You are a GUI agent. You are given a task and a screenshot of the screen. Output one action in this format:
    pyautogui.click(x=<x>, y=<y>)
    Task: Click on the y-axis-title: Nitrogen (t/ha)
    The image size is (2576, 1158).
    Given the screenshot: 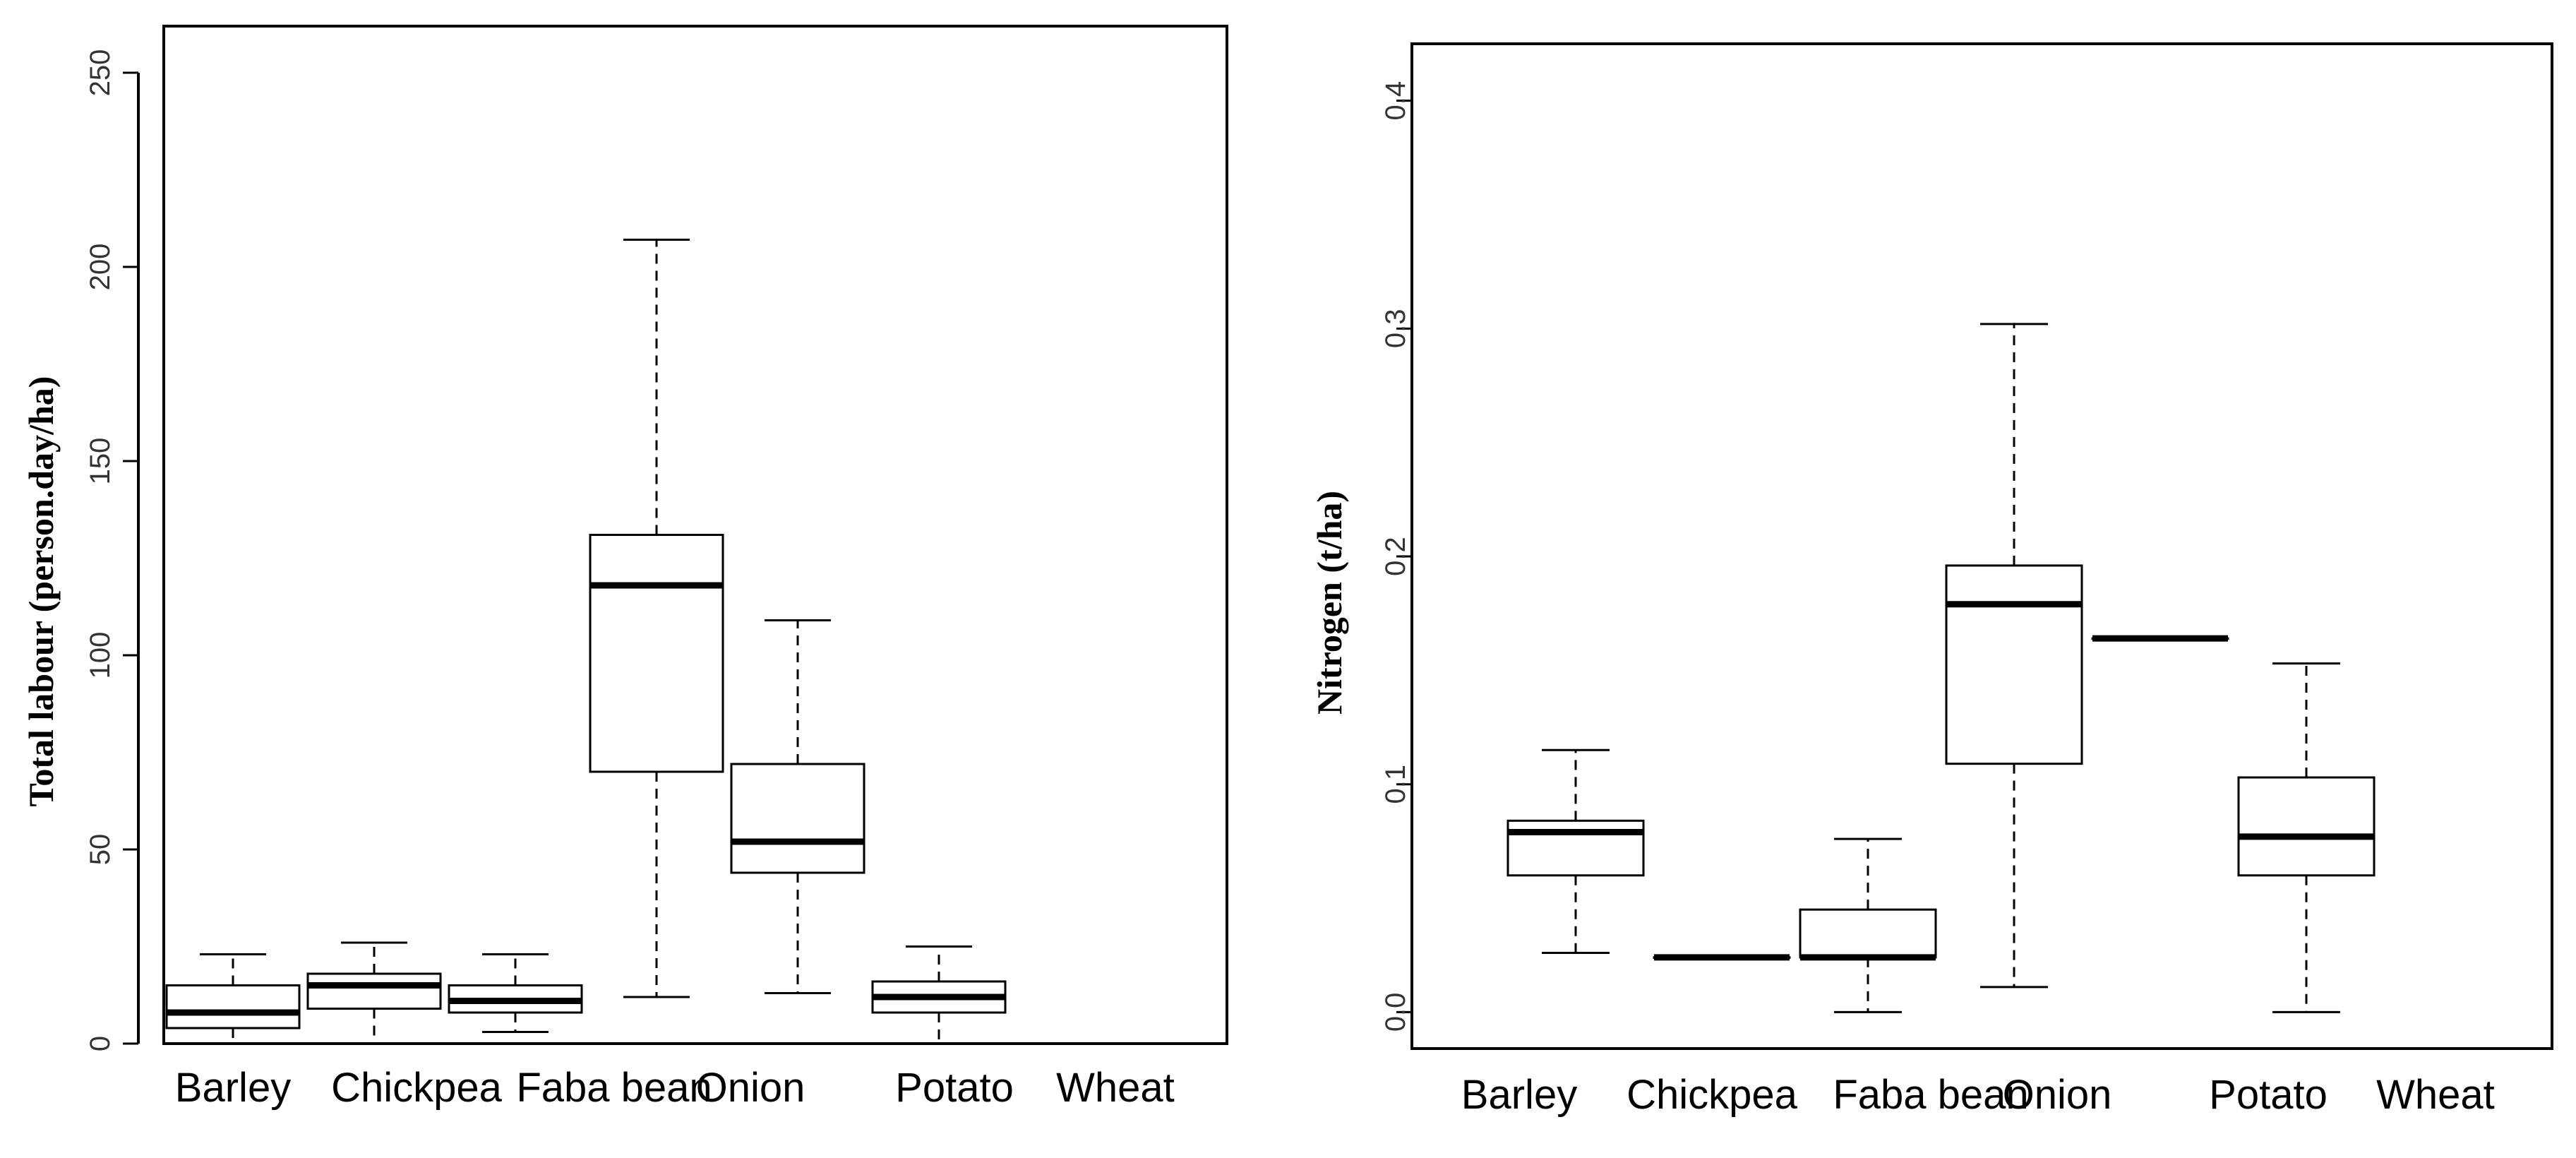 What is the action you would take?
    pyautogui.click(x=1329, y=603)
    